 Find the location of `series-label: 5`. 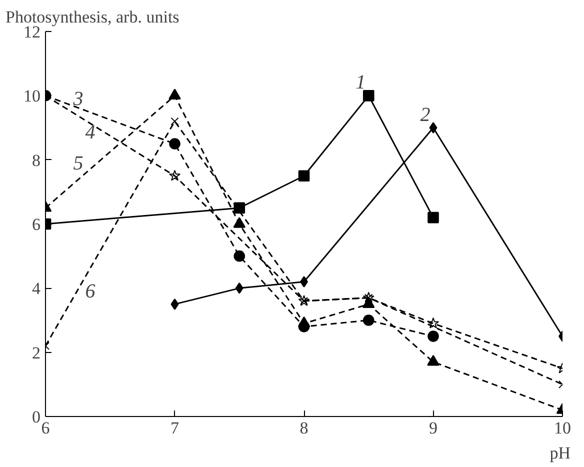

series-label: 5 is located at coordinates (78, 163).